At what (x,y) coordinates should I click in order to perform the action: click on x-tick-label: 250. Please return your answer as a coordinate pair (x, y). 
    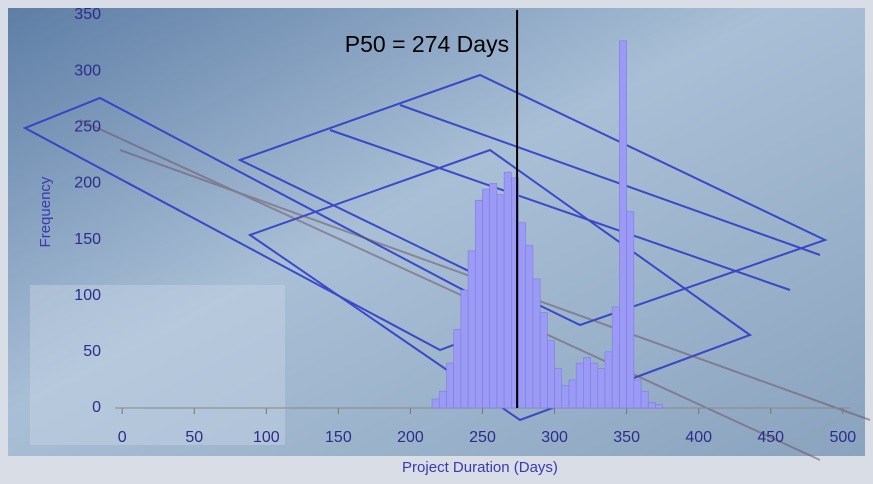
    Looking at the image, I should click on (482, 437).